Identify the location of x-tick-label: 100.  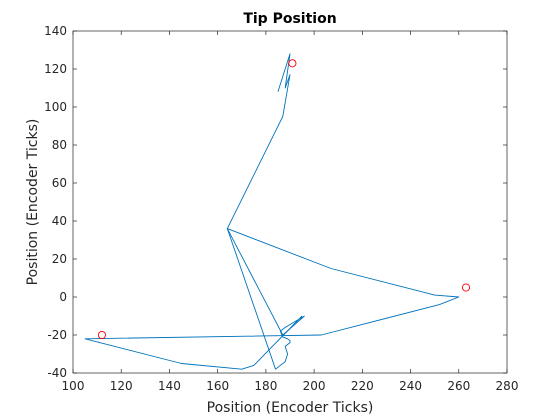
(73, 386).